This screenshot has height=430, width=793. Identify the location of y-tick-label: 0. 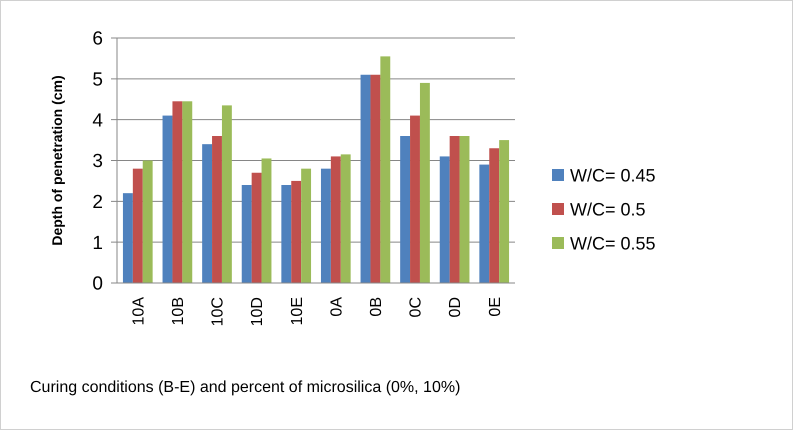
(97, 284).